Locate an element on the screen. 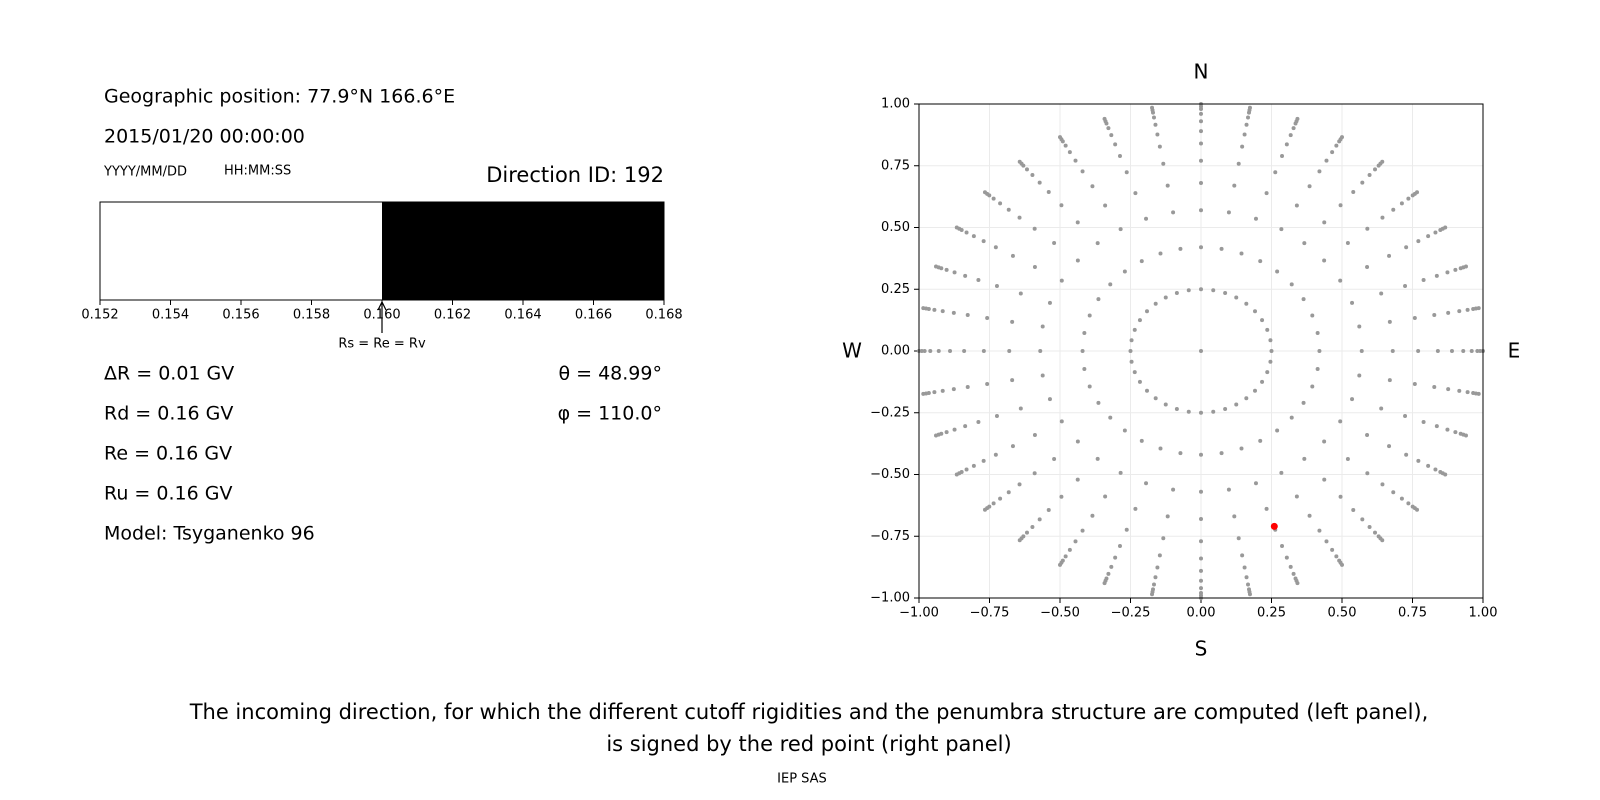  x-tick-label: 0.168 is located at coordinates (663, 315).